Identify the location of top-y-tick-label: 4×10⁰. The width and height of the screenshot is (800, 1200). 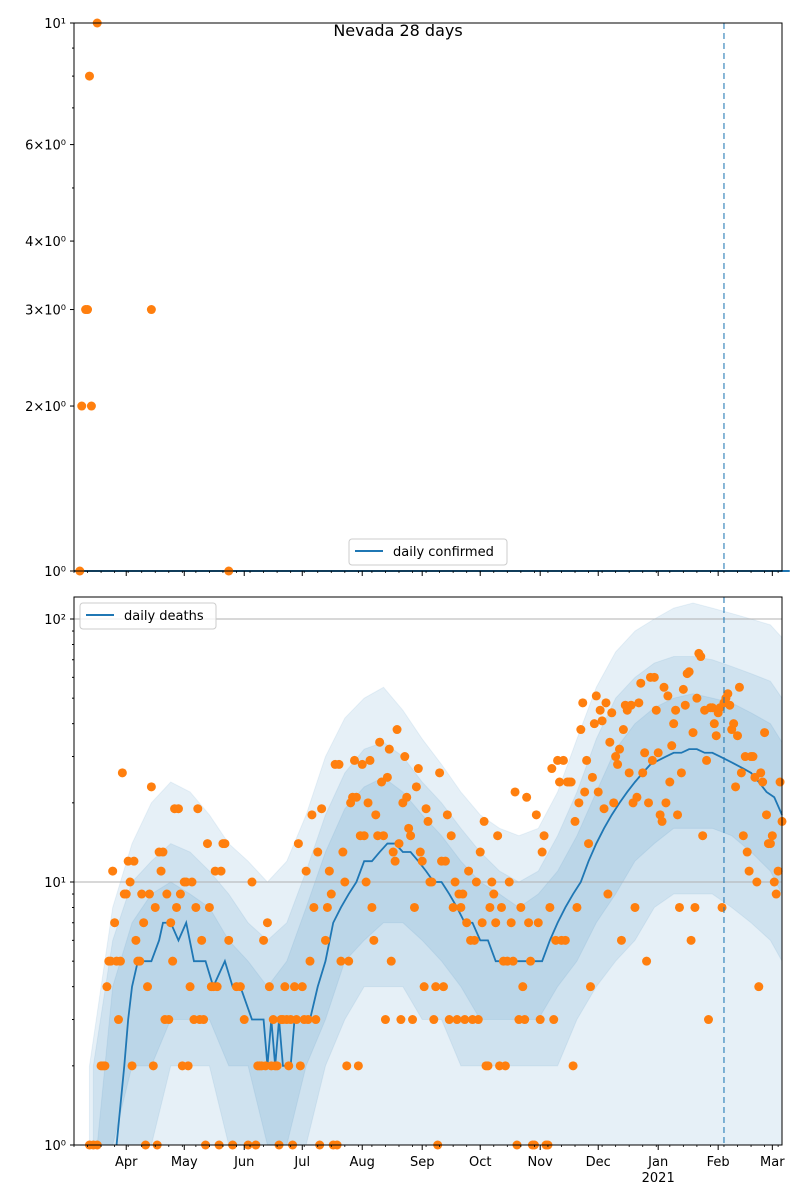
(45, 242).